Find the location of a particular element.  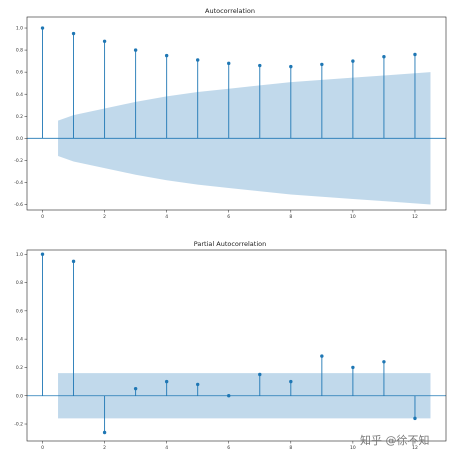

autocorrelation-title: Autocorrelation is located at coordinates (230, 11).